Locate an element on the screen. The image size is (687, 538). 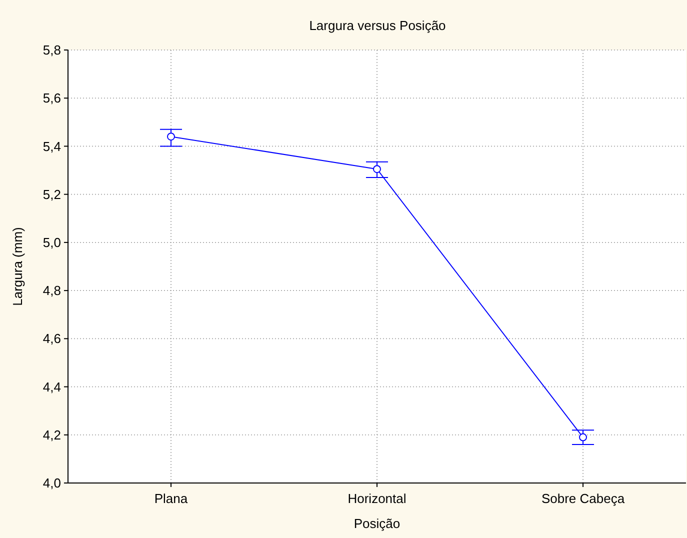
y-axis-title: Largura (mm) is located at coordinates (17, 266).